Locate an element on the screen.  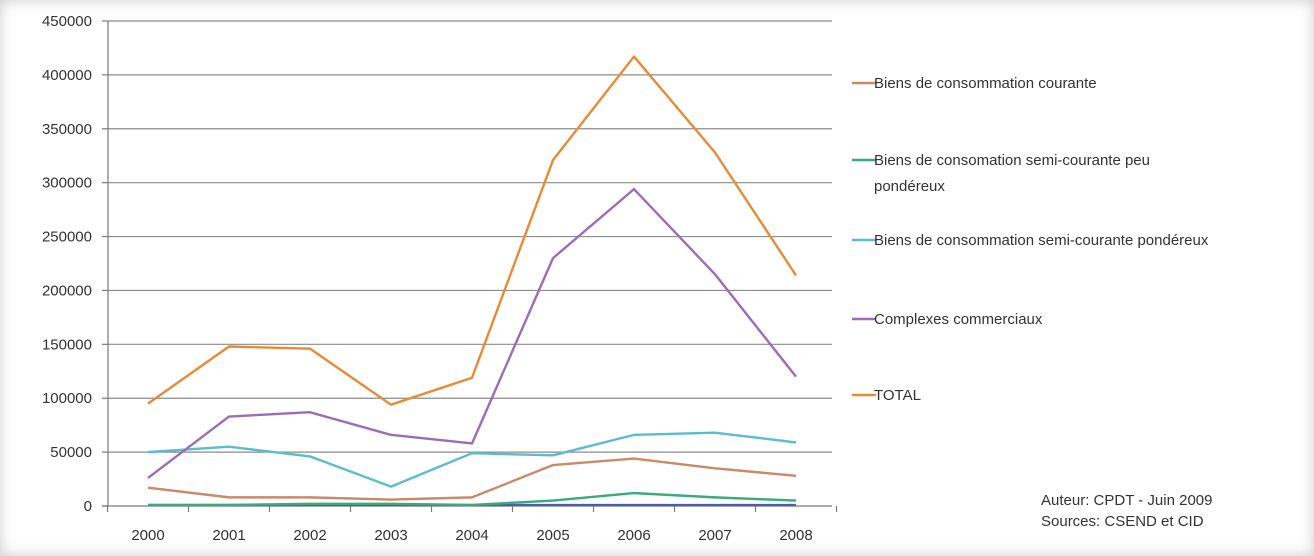
legend-label-4-0: TOTAL is located at coordinates (897, 395).